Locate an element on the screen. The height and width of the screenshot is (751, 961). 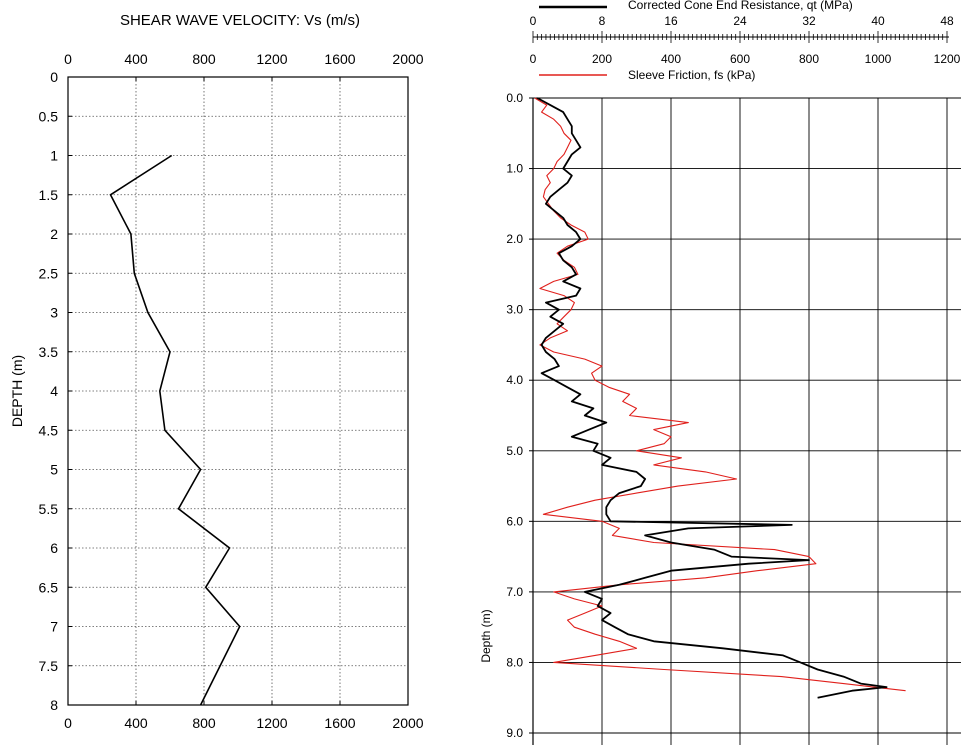
qt-axis-tick-label: 16 is located at coordinates (671, 21).